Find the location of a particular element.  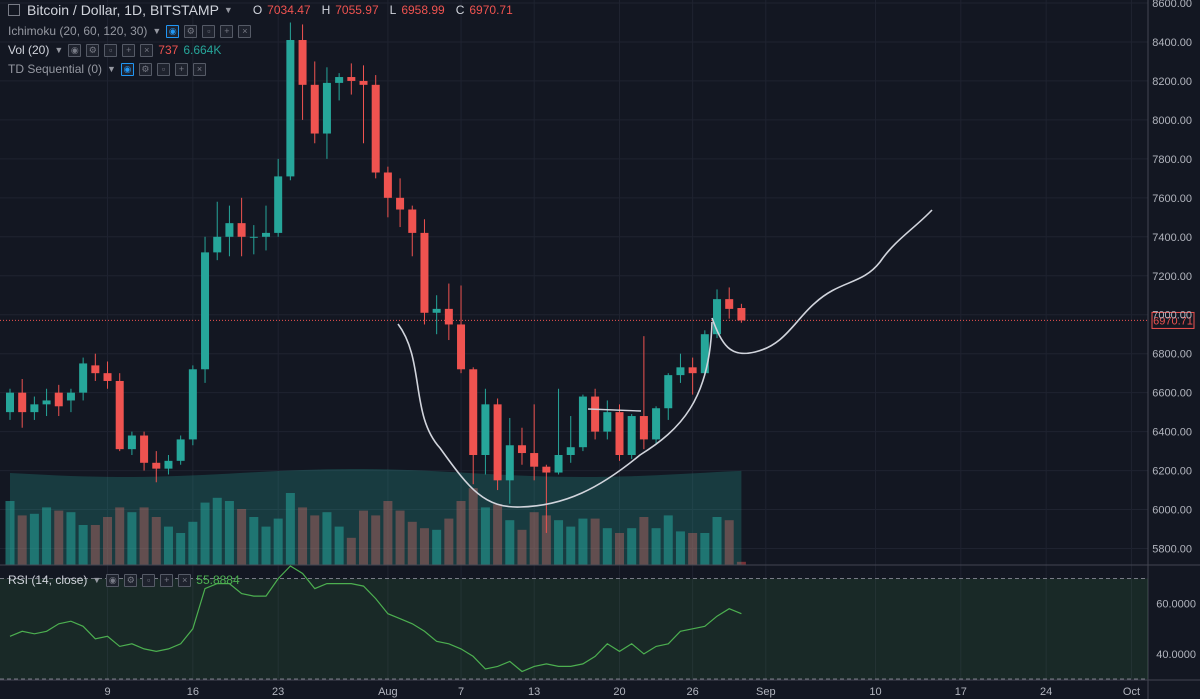

time-tick-label: 7 is located at coordinates (461, 692).